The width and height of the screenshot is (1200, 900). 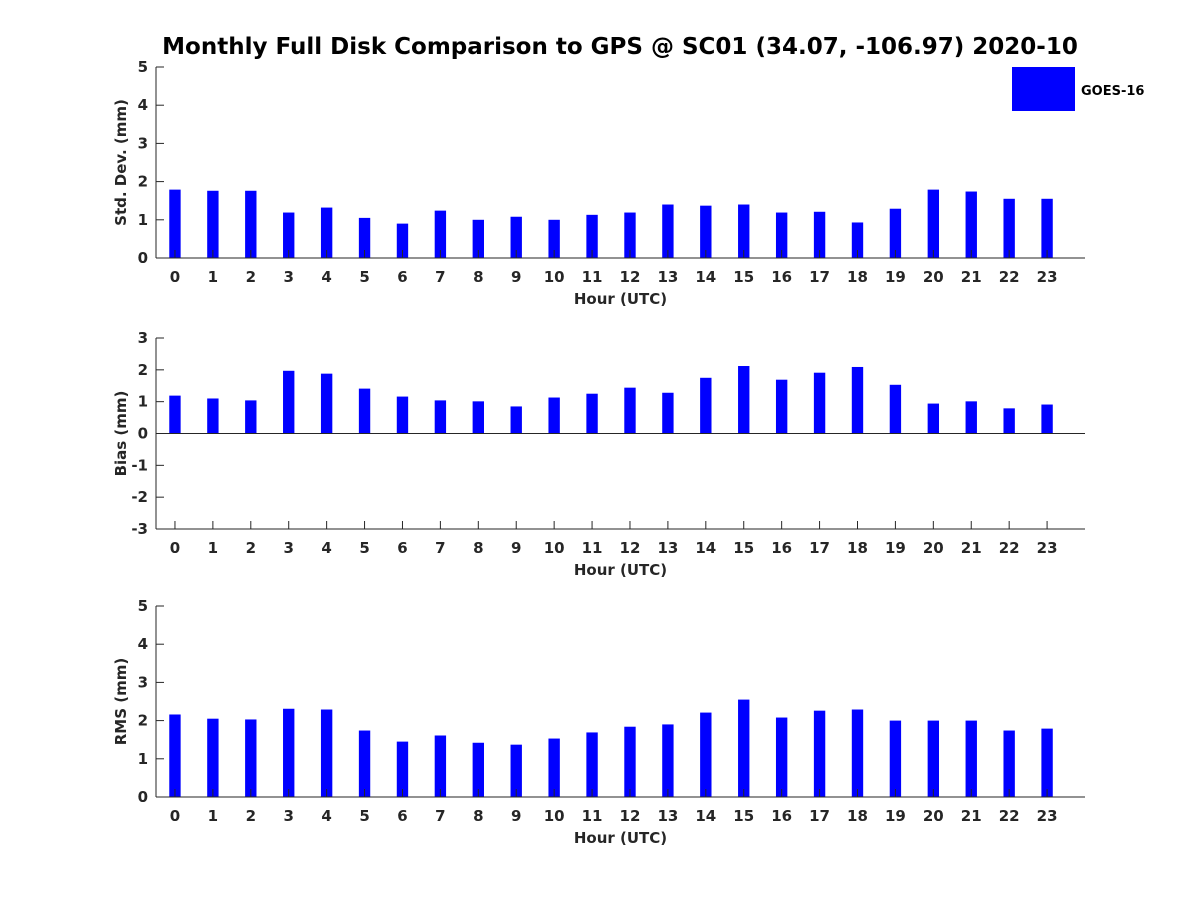 What do you see at coordinates (143, 338) in the screenshot?
I see `y-tick-label: 3` at bounding box center [143, 338].